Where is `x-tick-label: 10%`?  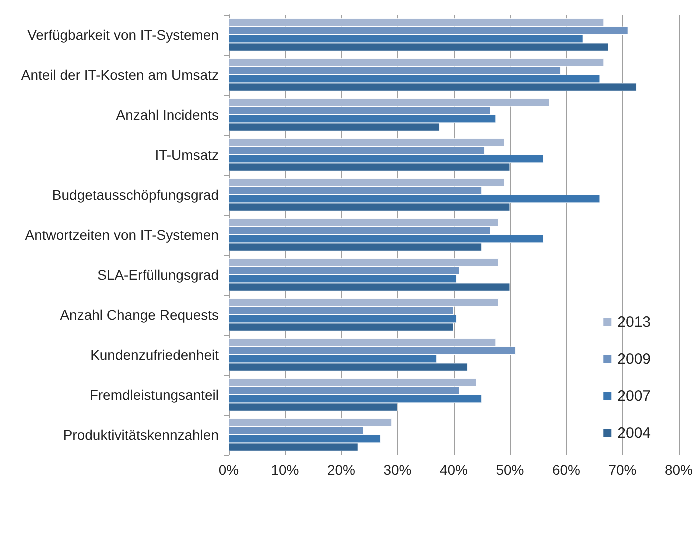
x-tick-label: 10% is located at coordinates (285, 470).